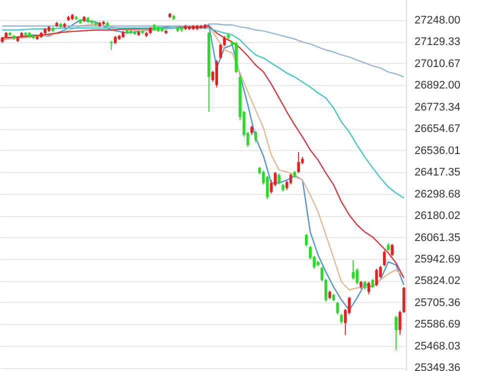 Image resolution: width=500 pixels, height=371 pixels. I want to click on y-tick-label: 27129.33, so click(437, 42).